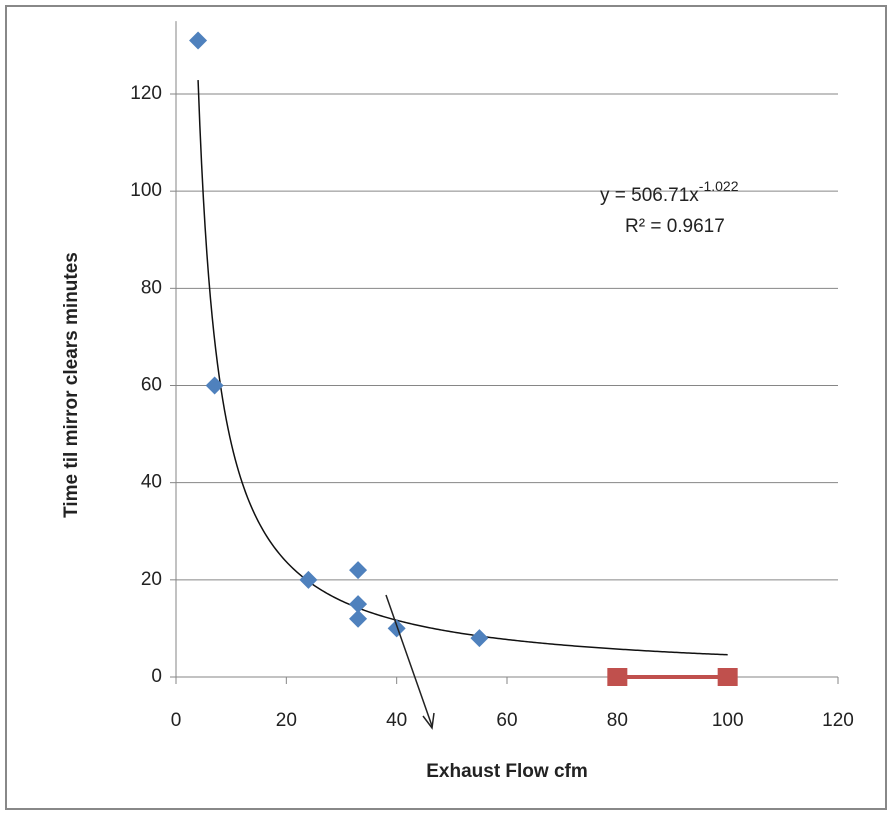 Image resolution: width=893 pixels, height=815 pixels. I want to click on x-tick-label: 0, so click(176, 720).